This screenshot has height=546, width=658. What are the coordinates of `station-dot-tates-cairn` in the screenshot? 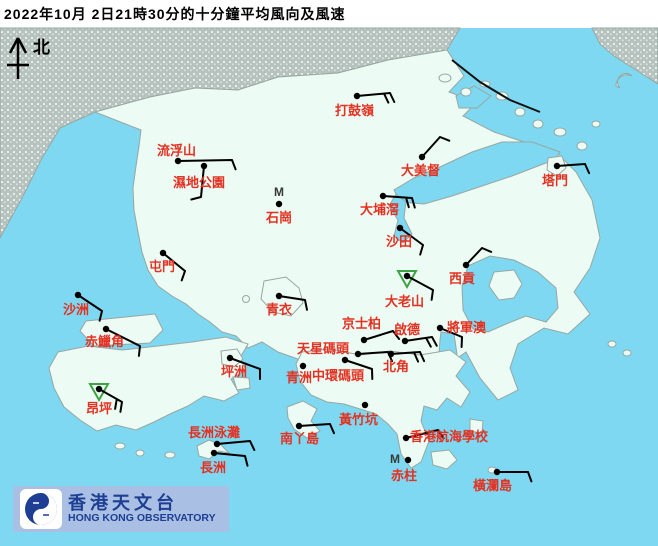 It's located at (407, 276).